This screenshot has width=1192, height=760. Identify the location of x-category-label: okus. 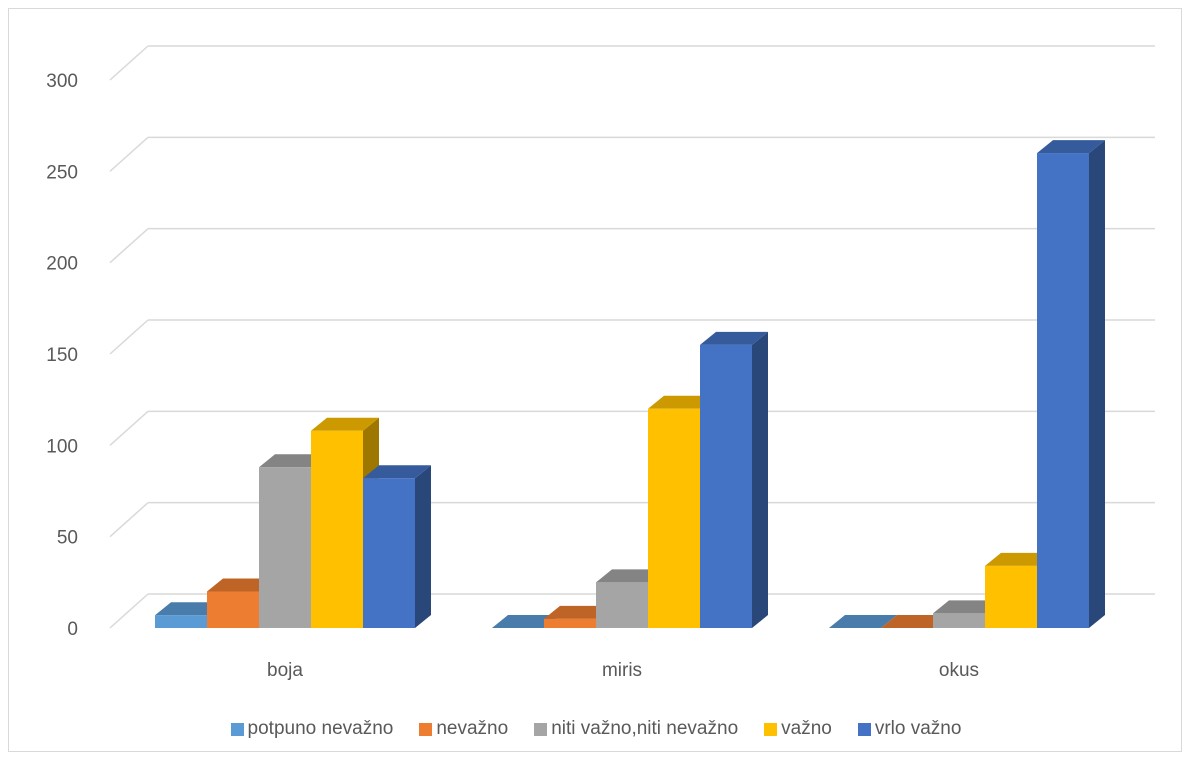
(959, 670).